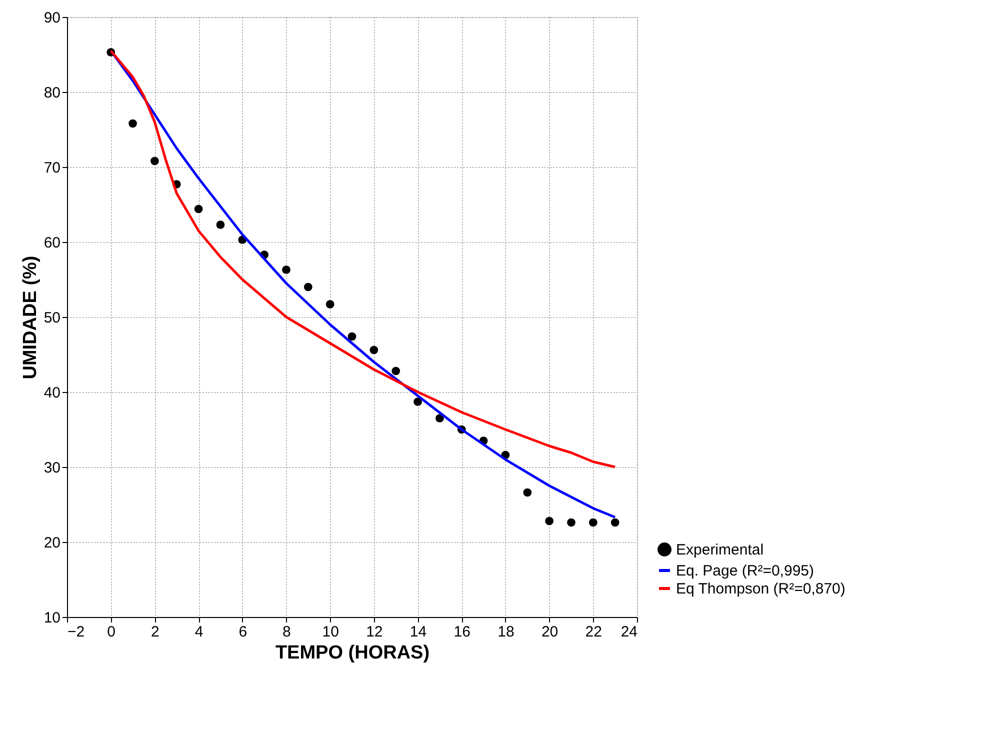  I want to click on legend-label: Eq. Page (R²=0,995), so click(745, 571).